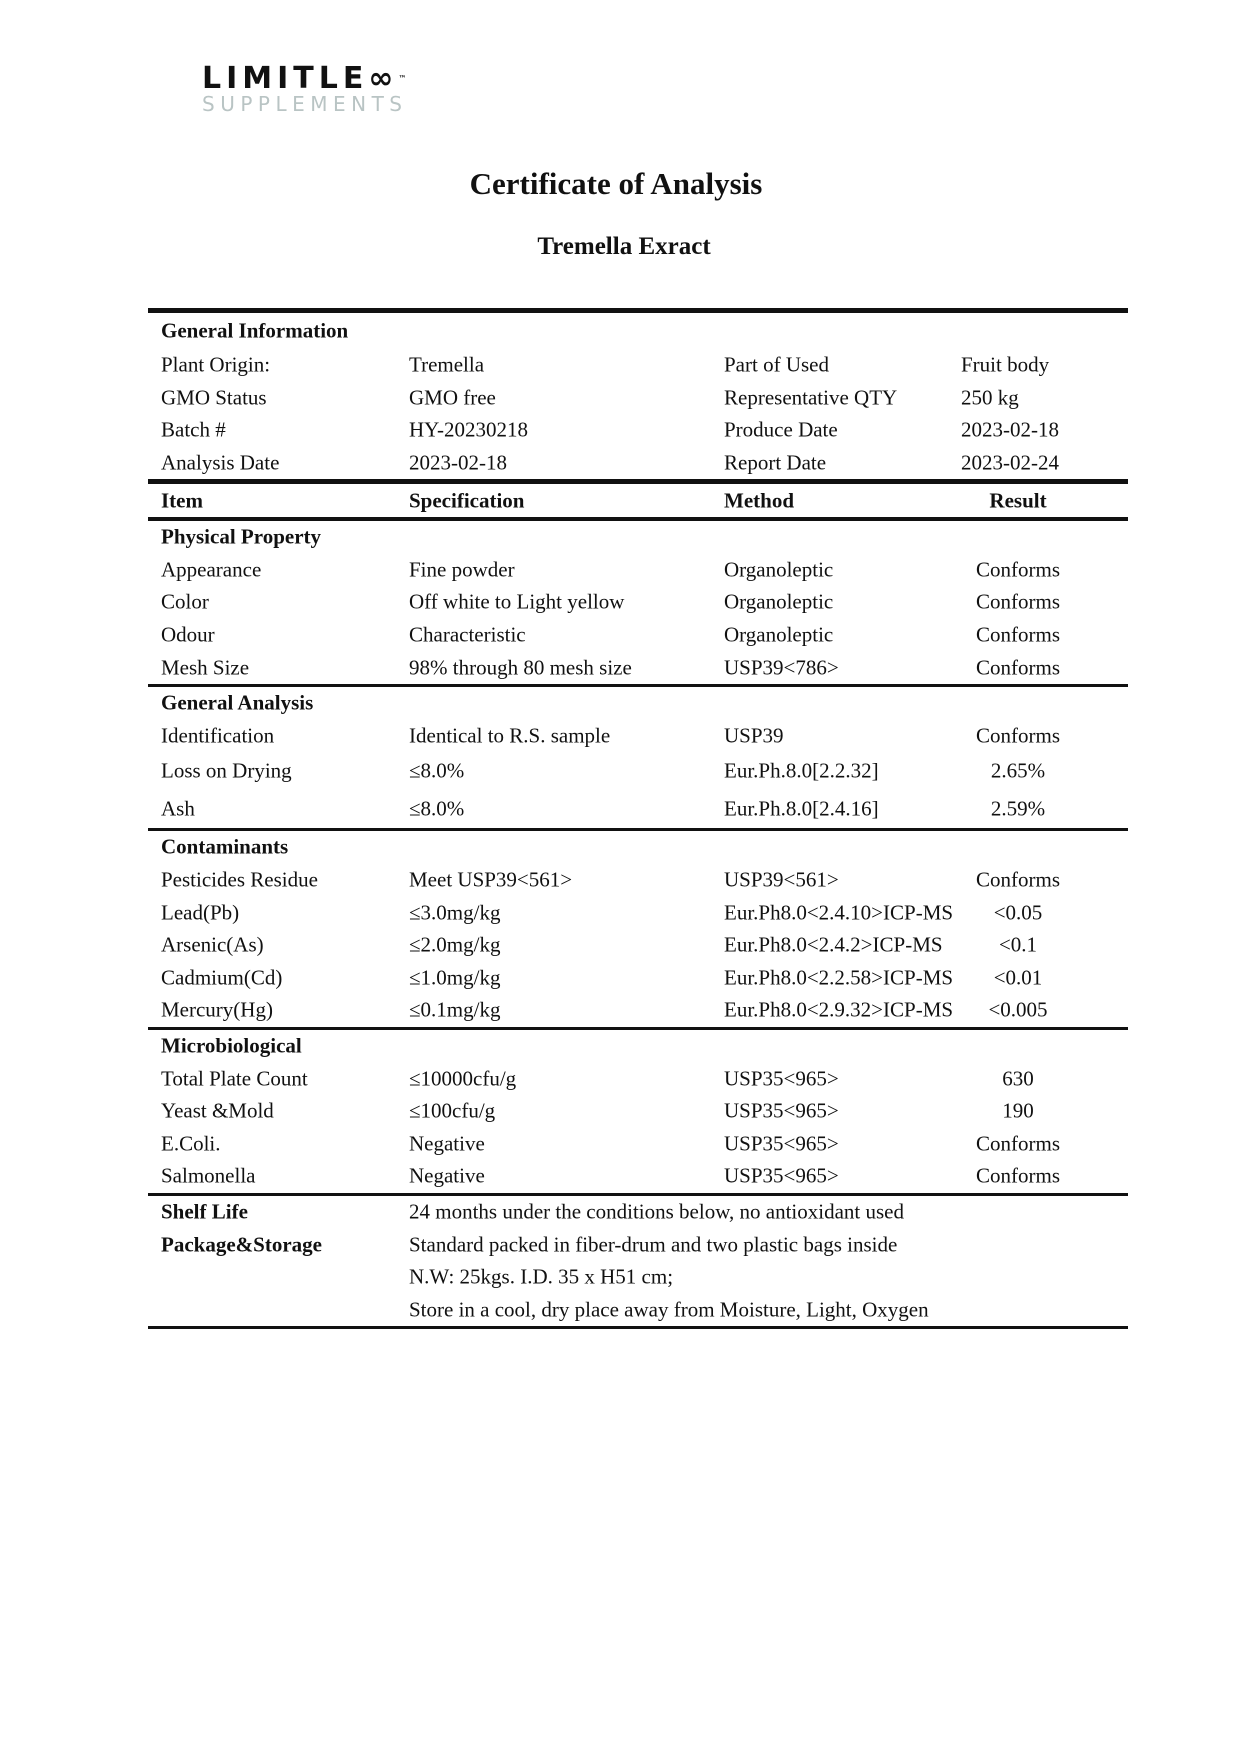 The image size is (1240, 1754). What do you see at coordinates (468, 429) in the screenshot?
I see `info-value: HY-20230218` at bounding box center [468, 429].